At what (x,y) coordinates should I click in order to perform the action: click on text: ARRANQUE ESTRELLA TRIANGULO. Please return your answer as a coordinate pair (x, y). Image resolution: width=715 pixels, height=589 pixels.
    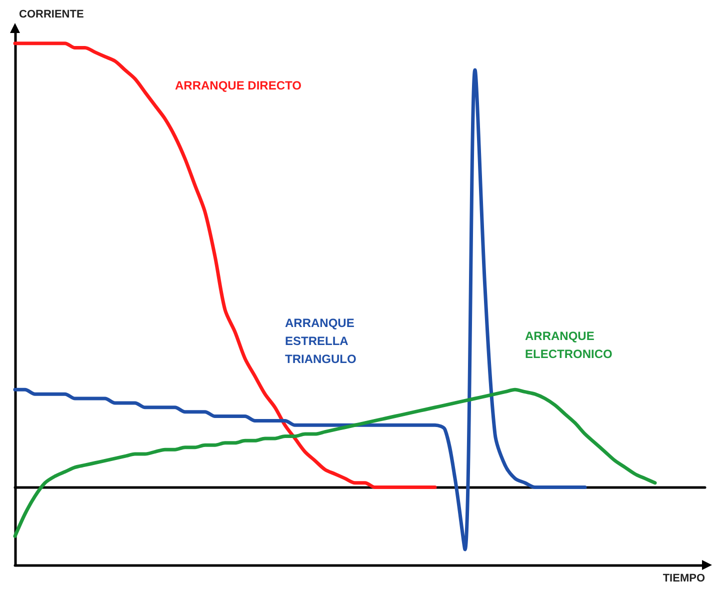
    Looking at the image, I should click on (320, 341).